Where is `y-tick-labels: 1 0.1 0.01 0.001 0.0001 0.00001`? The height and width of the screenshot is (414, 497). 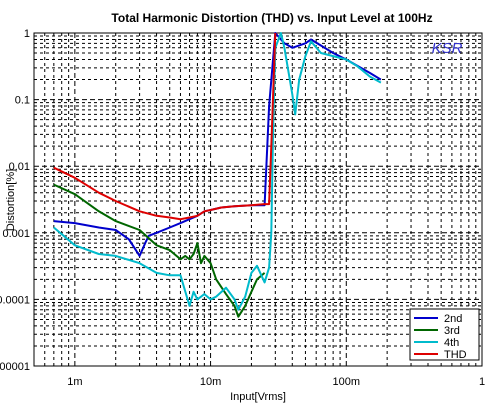 y-tick-labels: 1 0.1 0.01 0.001 0.0001 0.00001 is located at coordinates (15, 200).